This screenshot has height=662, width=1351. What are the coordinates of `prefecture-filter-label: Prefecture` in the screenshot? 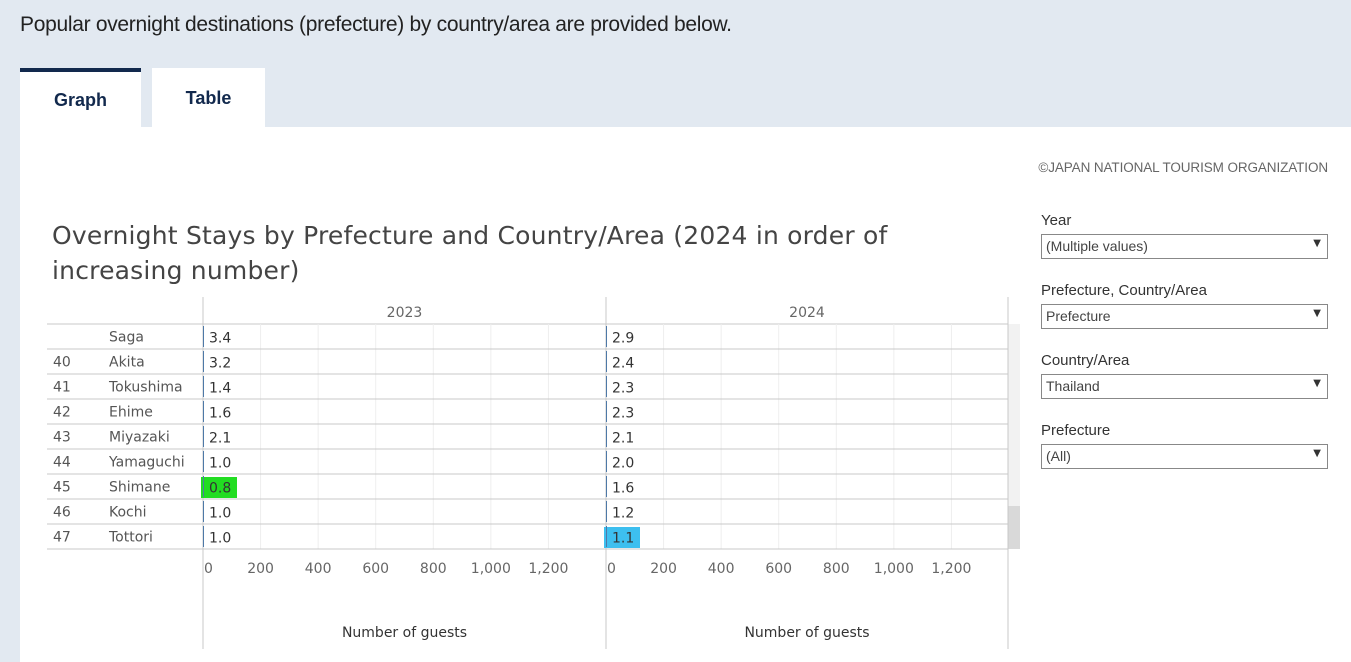 It's located at (1076, 430).